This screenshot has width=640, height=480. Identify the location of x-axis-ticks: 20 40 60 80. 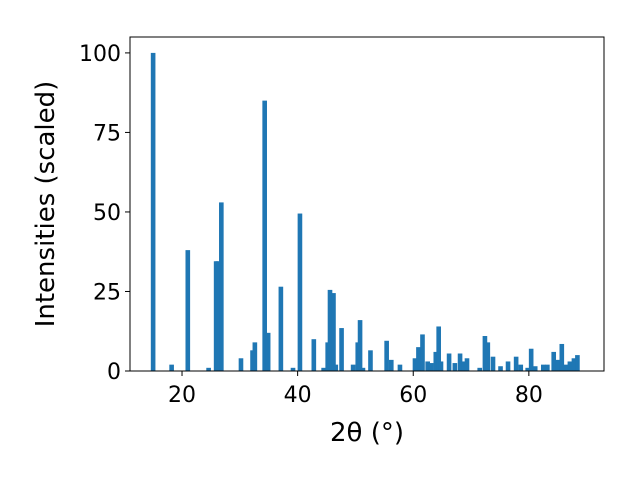
(355, 389).